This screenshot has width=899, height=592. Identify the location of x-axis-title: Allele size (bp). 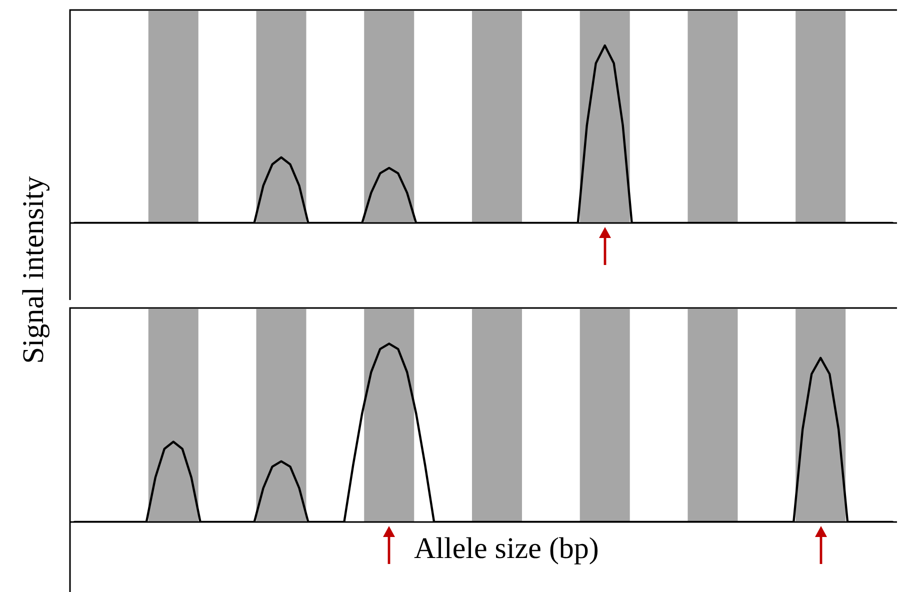
(506, 549).